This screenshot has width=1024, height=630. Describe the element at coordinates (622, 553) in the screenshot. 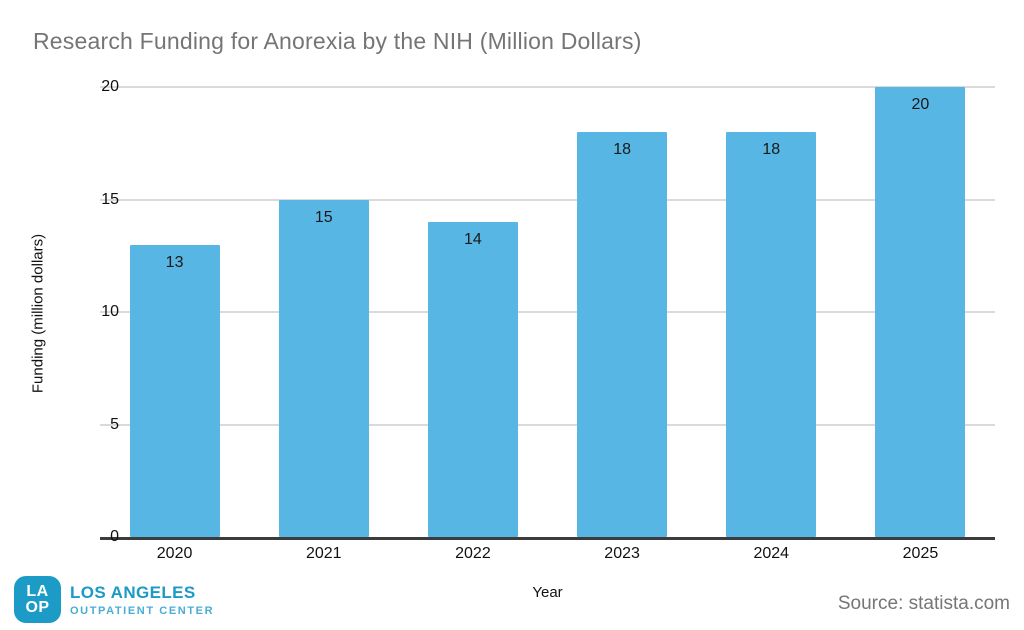

I see `xtick-label-2023: 2023` at that location.